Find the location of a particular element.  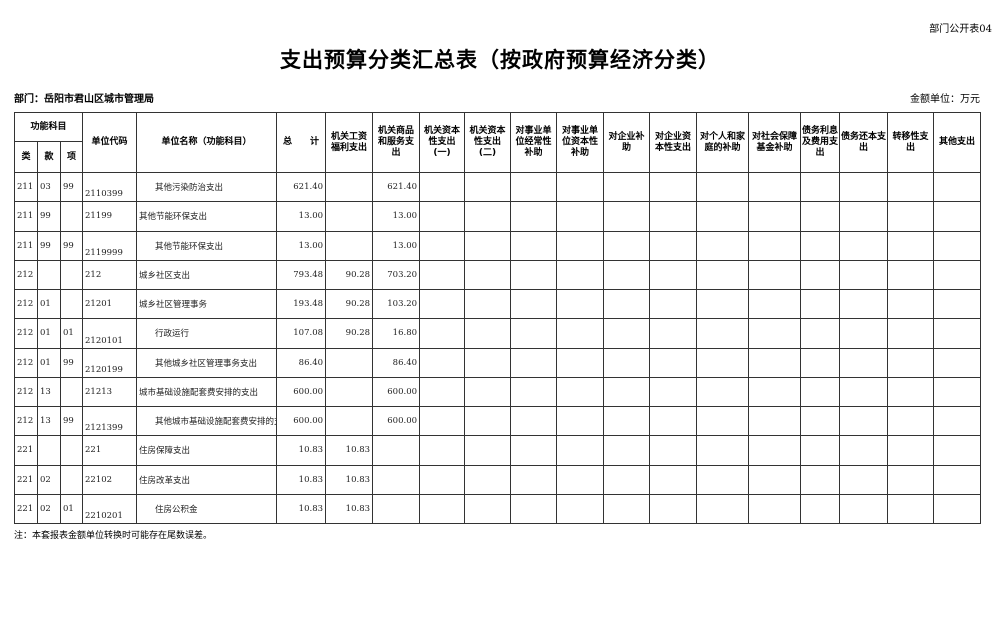

header-col-8: 对个人和家庭的补助 is located at coordinates (723, 142).